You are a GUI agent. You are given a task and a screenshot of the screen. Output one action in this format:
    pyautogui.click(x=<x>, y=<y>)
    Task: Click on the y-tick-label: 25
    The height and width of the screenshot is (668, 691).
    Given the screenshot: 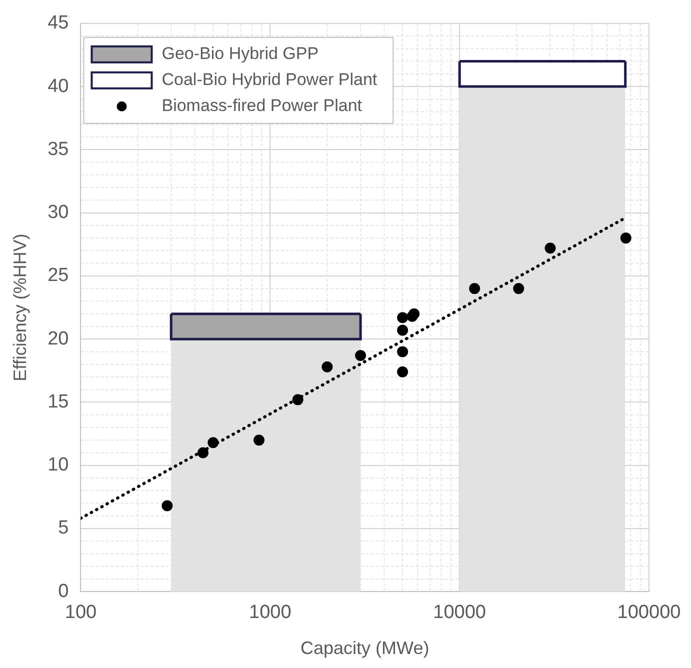 What is the action you would take?
    pyautogui.click(x=58, y=275)
    